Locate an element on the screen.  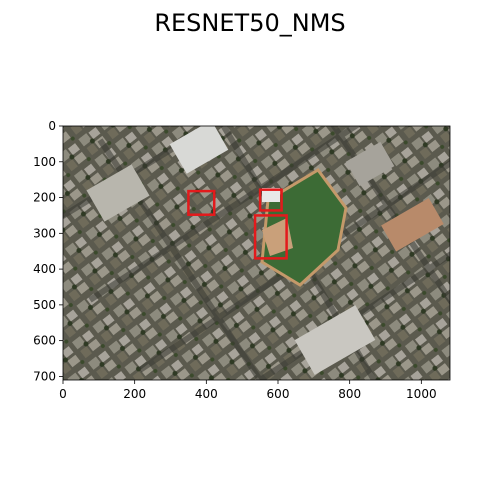
chart-title: RESNET50_NMS is located at coordinates (249, 23).